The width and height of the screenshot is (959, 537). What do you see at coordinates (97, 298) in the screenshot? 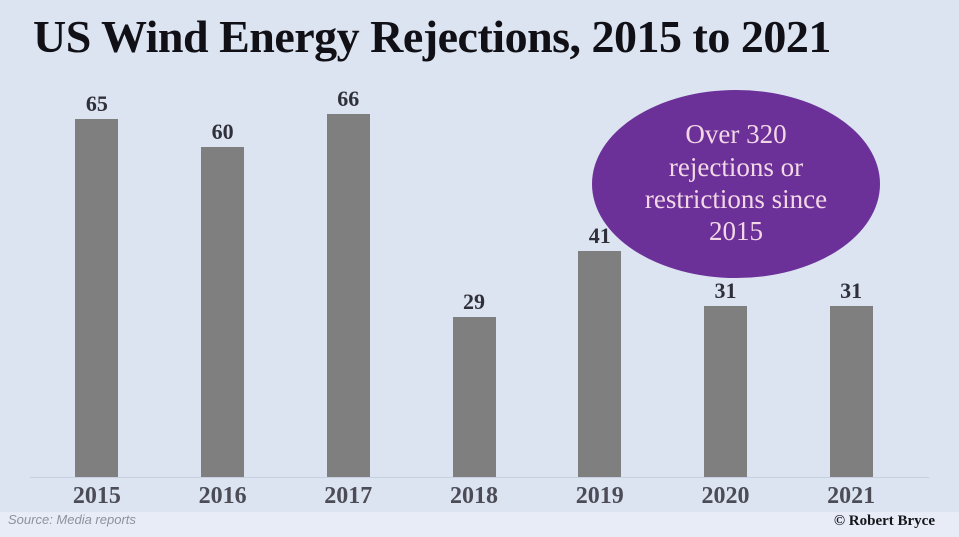
I see `bar-2015` at bounding box center [97, 298].